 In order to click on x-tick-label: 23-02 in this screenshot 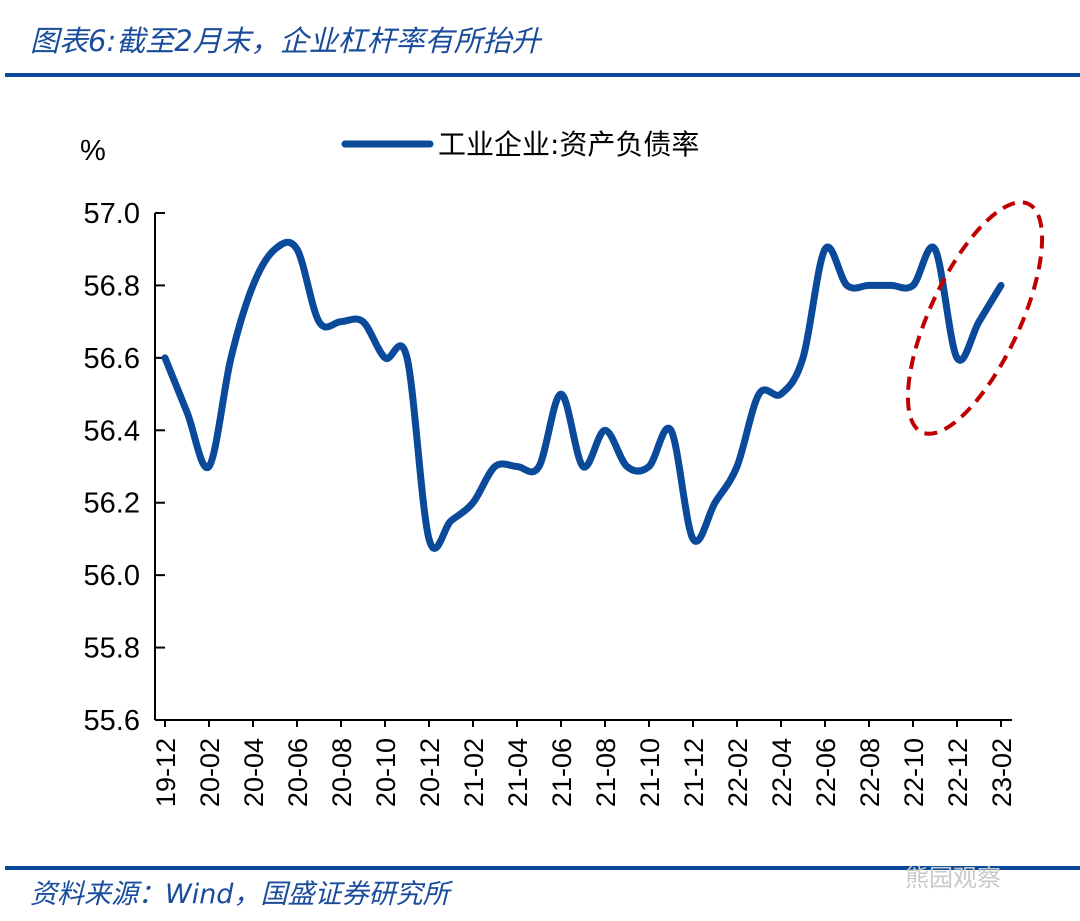, I will do `click(1002, 772)`.